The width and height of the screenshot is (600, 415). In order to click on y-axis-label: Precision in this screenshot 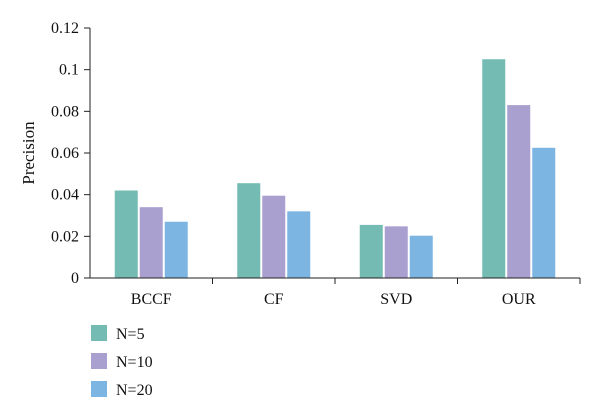, I will do `click(28, 153)`.